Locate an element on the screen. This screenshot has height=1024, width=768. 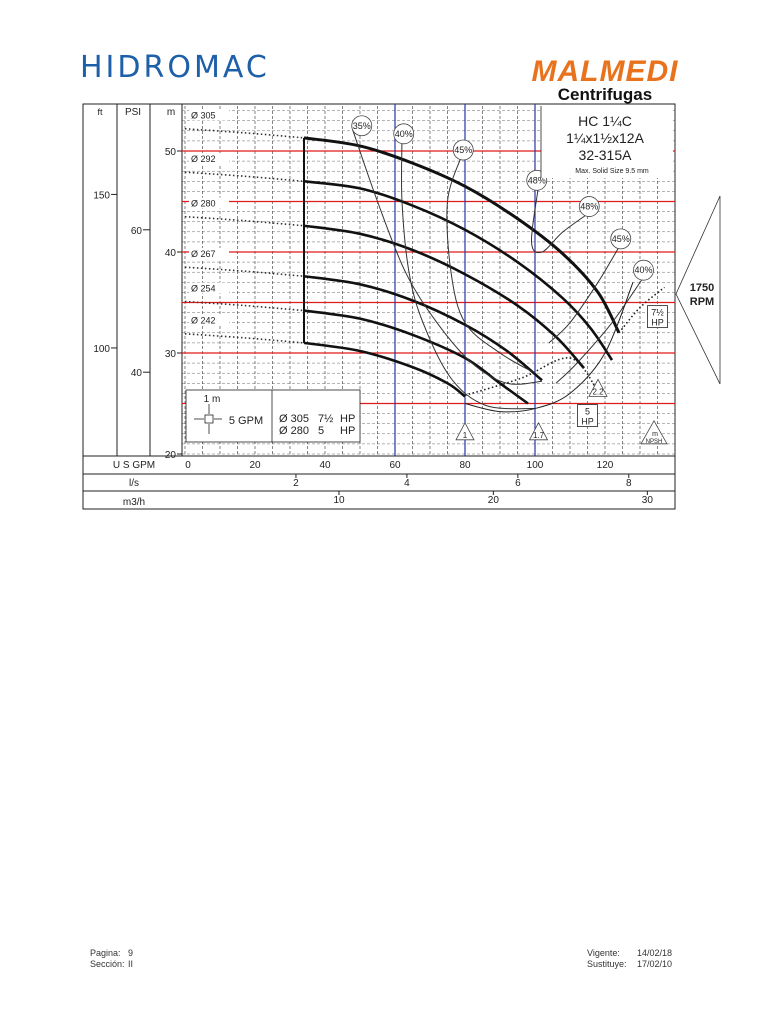
malmedi-logo: MALMEDI Centrifugas is located at coordinates (605, 79).